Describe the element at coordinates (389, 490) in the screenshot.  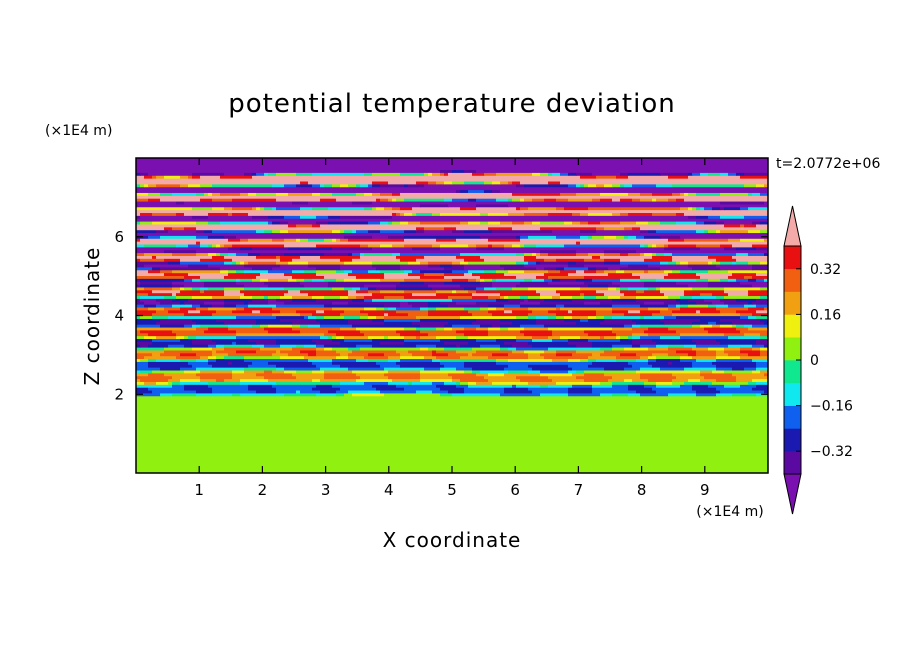
I see `x-tick-label: 4` at that location.